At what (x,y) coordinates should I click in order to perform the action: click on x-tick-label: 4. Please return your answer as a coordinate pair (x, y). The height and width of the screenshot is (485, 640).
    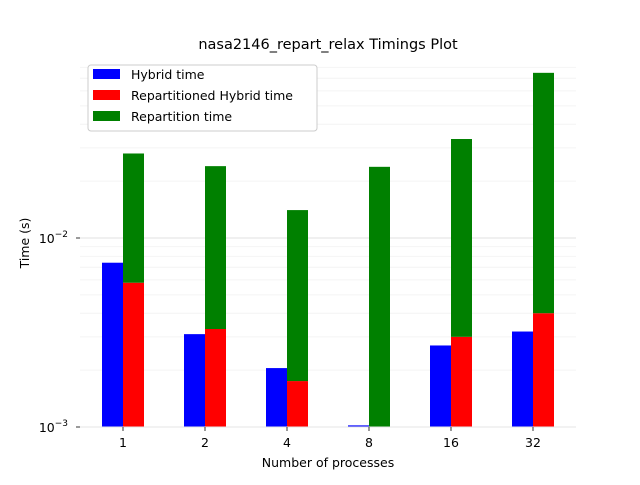
    Looking at the image, I should click on (287, 442).